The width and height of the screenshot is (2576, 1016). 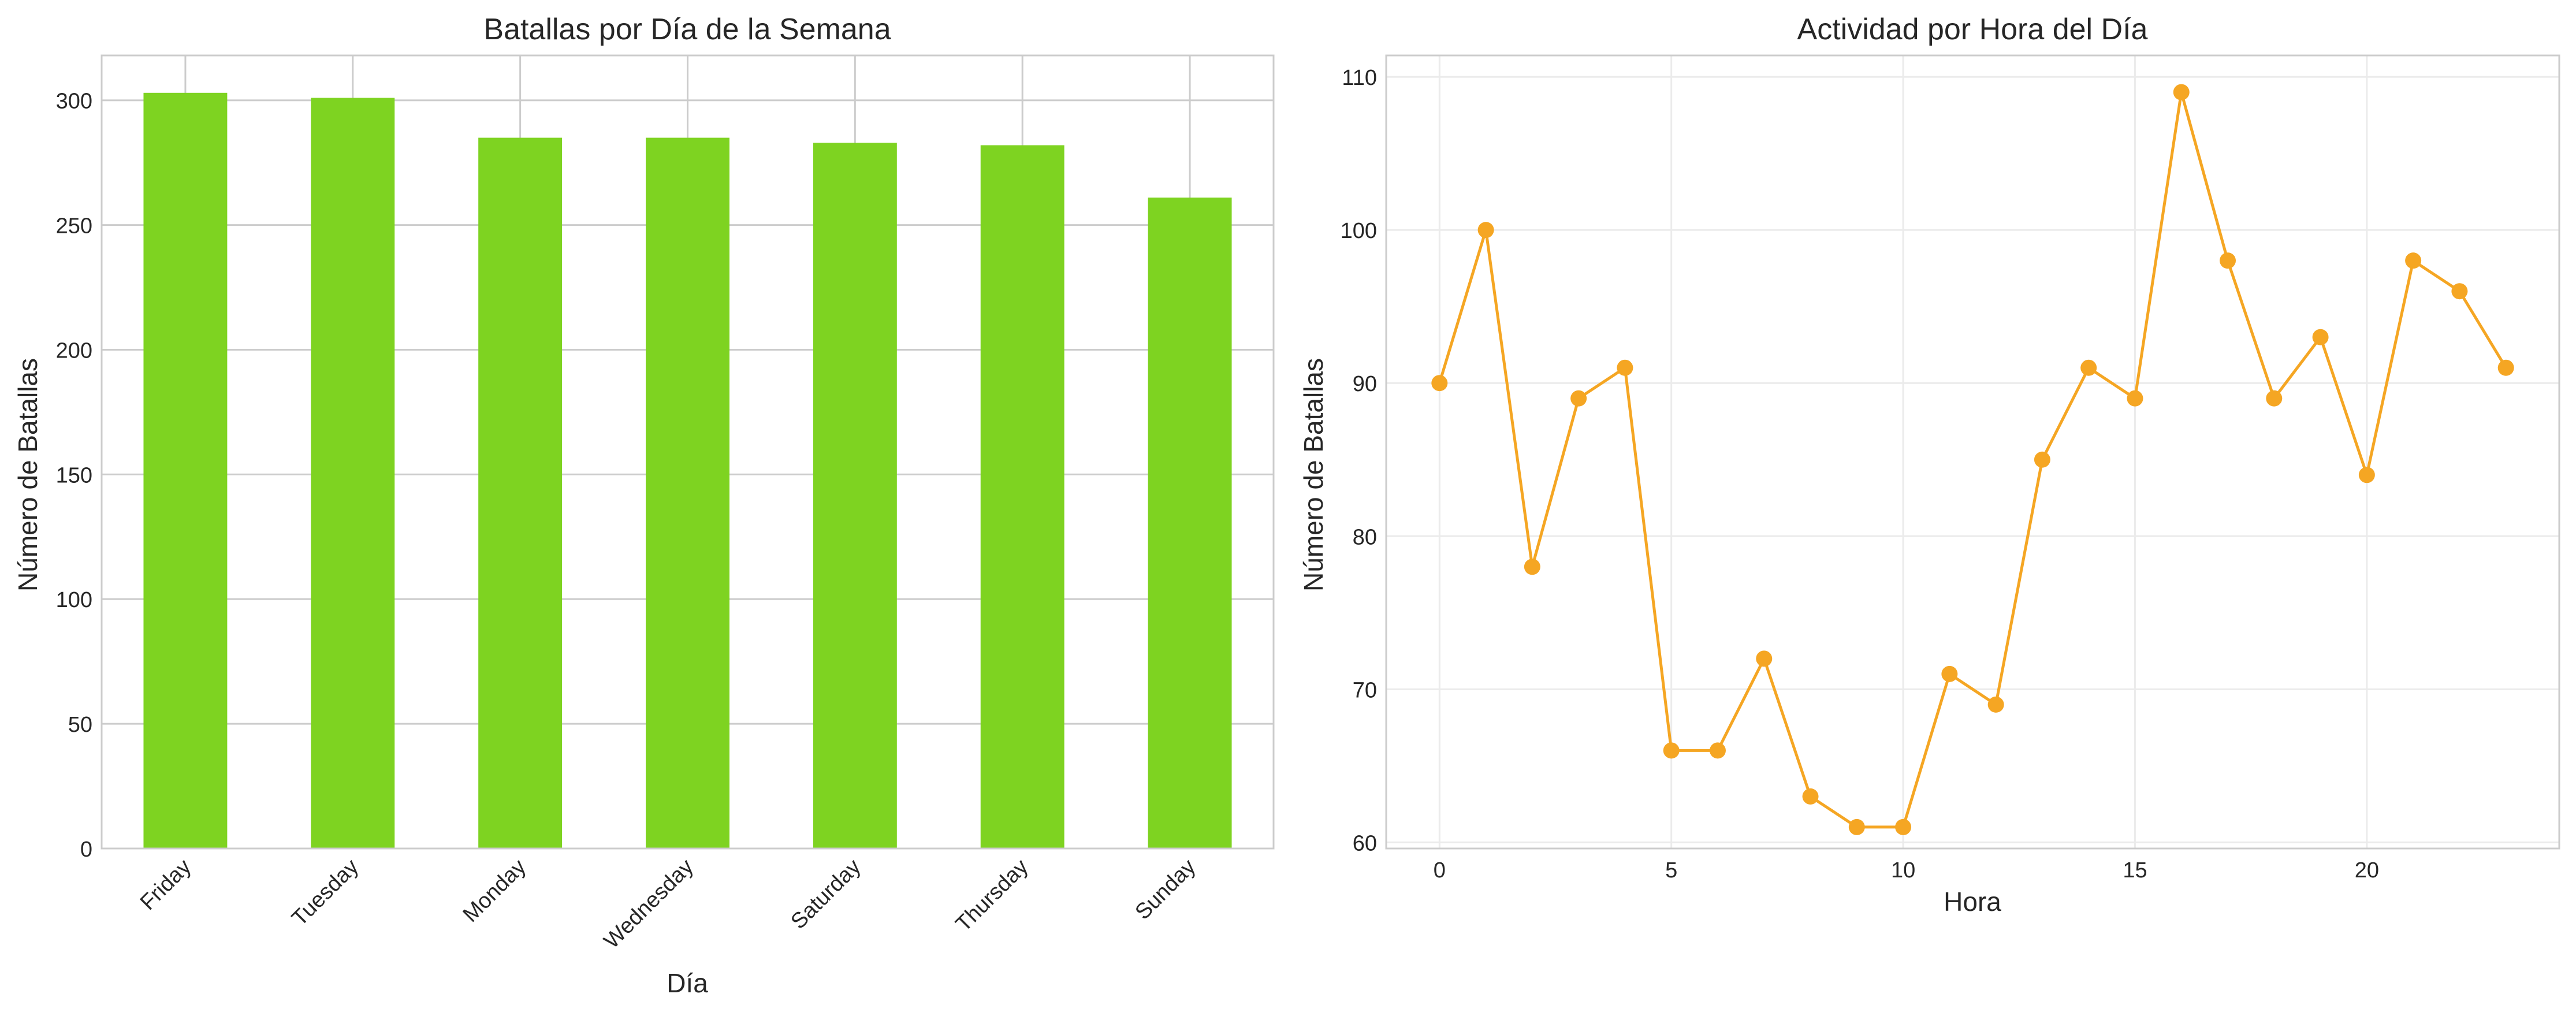 What do you see at coordinates (86, 850) in the screenshot?
I see `bar-chart-y-tick-label: 0` at bounding box center [86, 850].